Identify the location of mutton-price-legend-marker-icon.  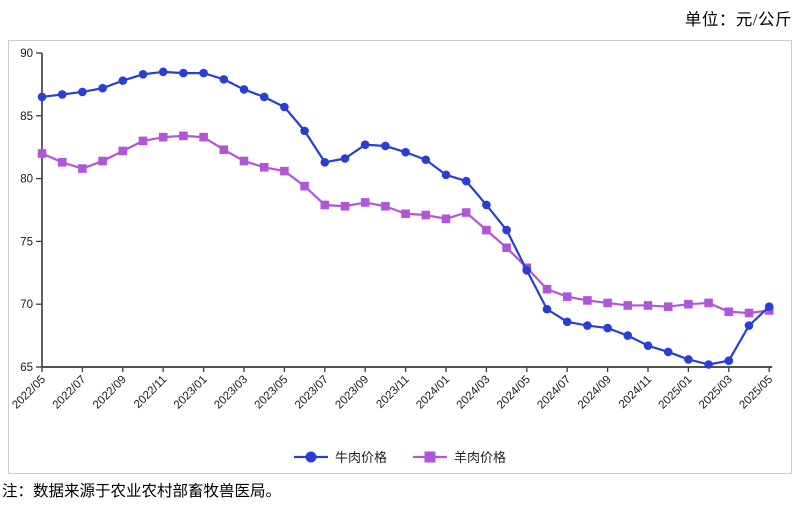
(430, 456).